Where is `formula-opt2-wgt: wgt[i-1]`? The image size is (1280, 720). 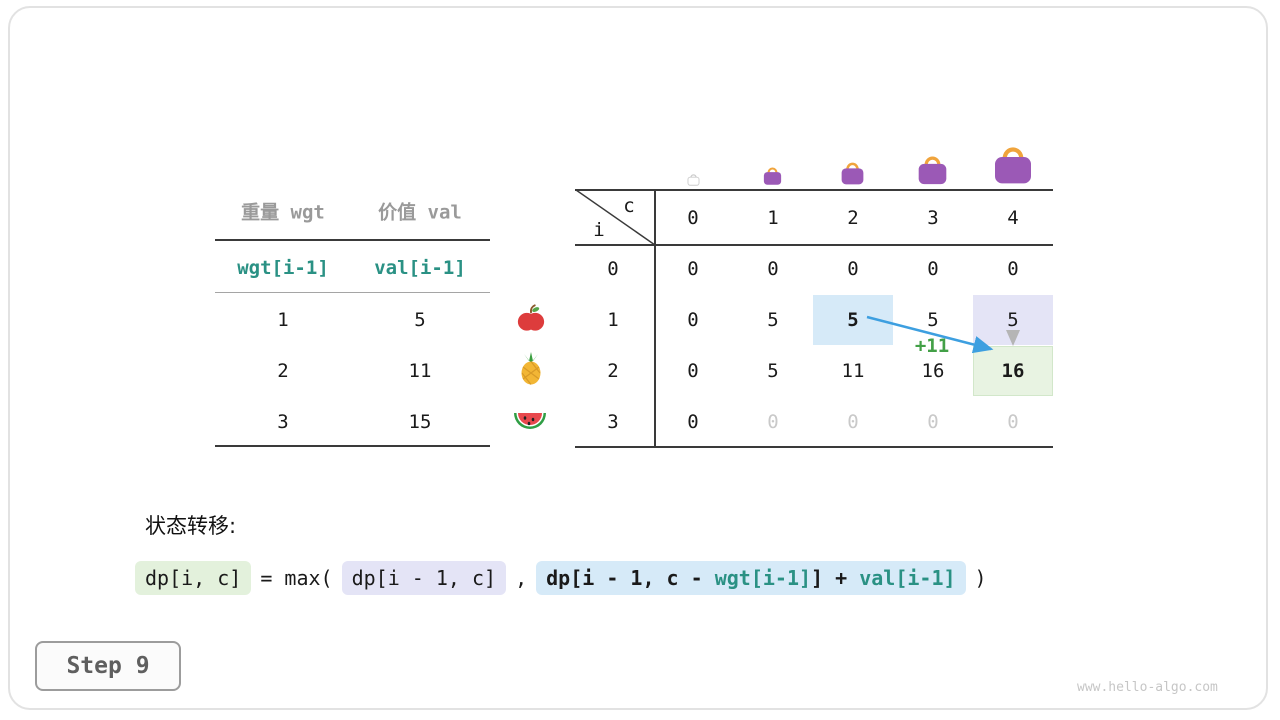 formula-opt2-wgt: wgt[i-1] is located at coordinates (763, 578).